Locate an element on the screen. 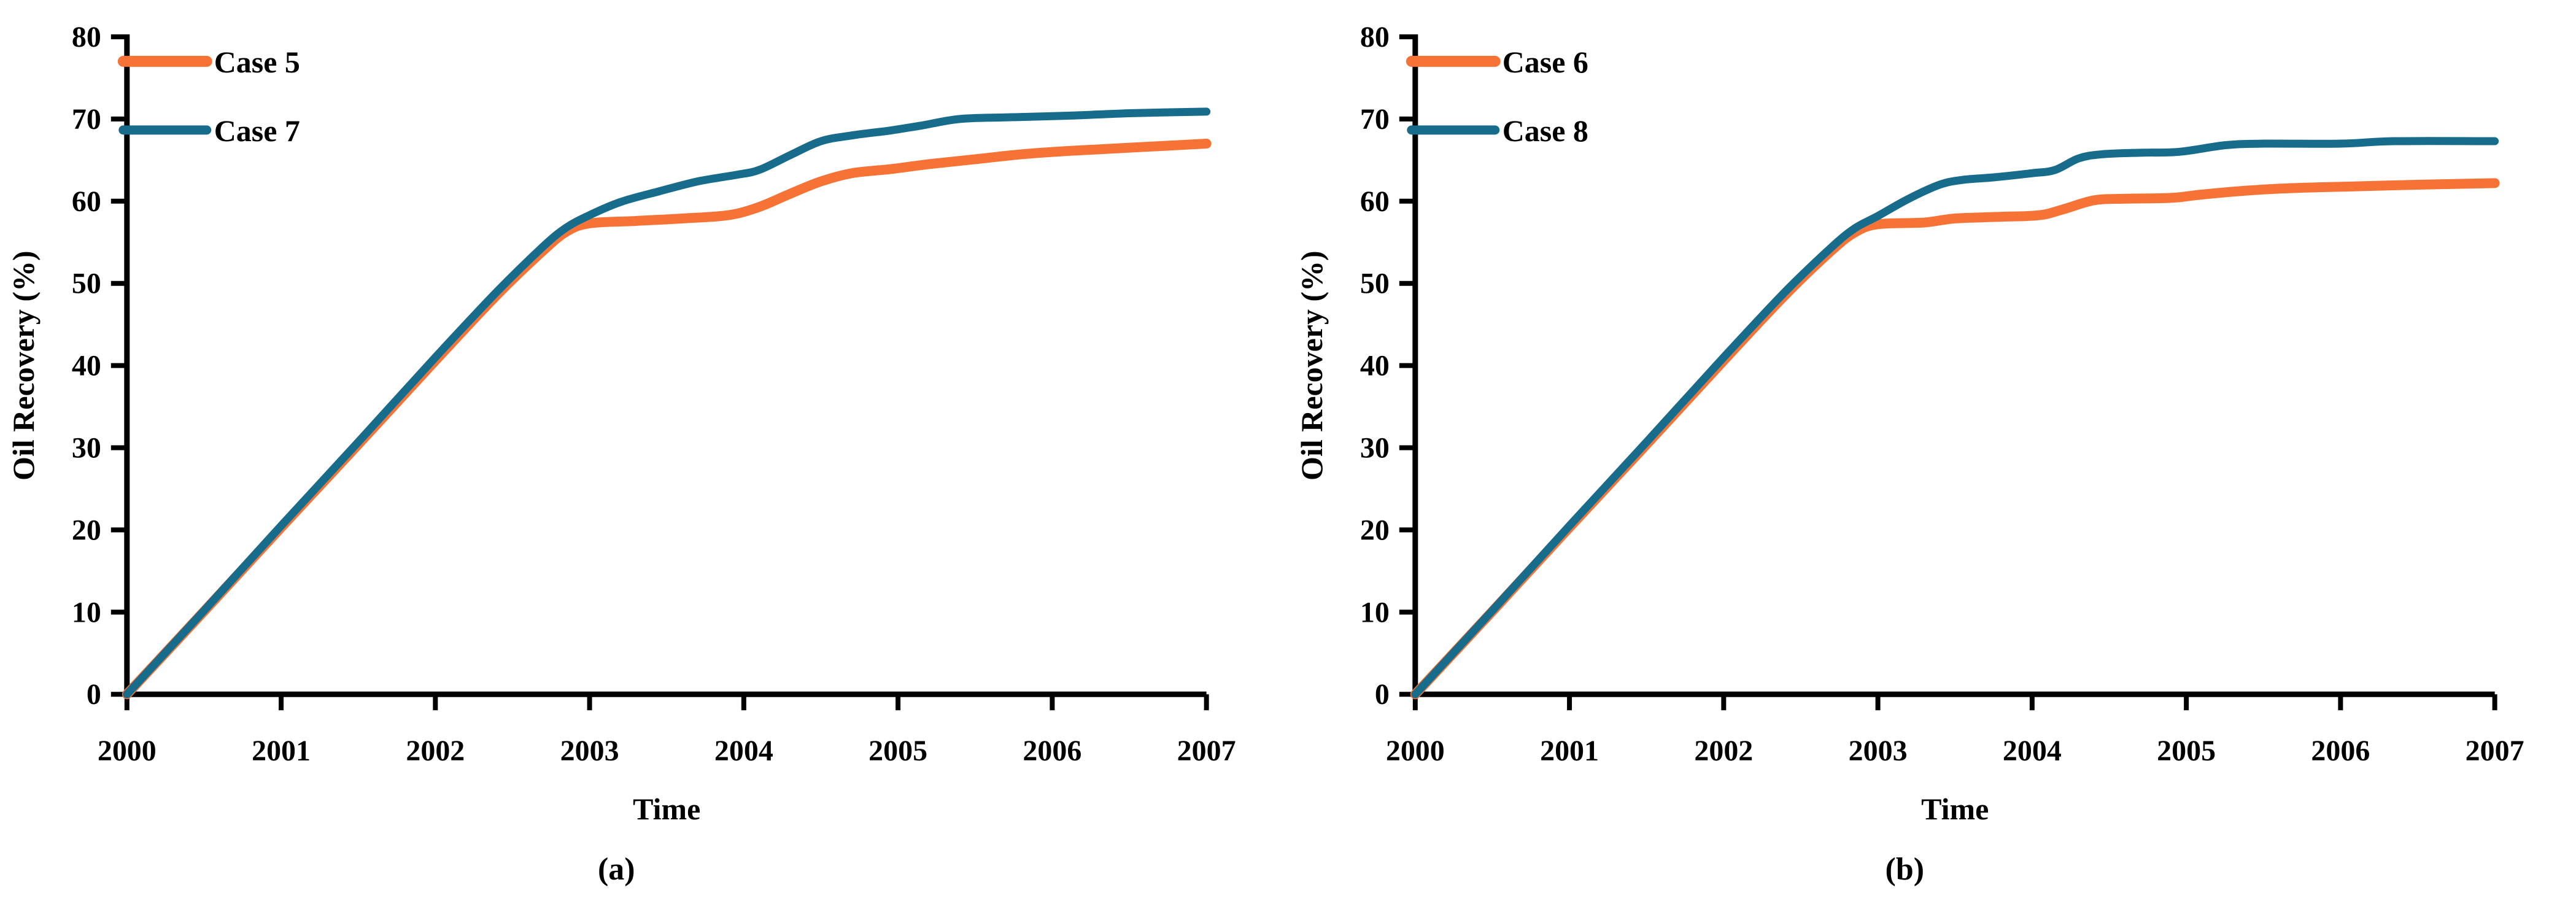 The image size is (2576, 920). legend-label-case-8: Case 8 is located at coordinates (1545, 131).